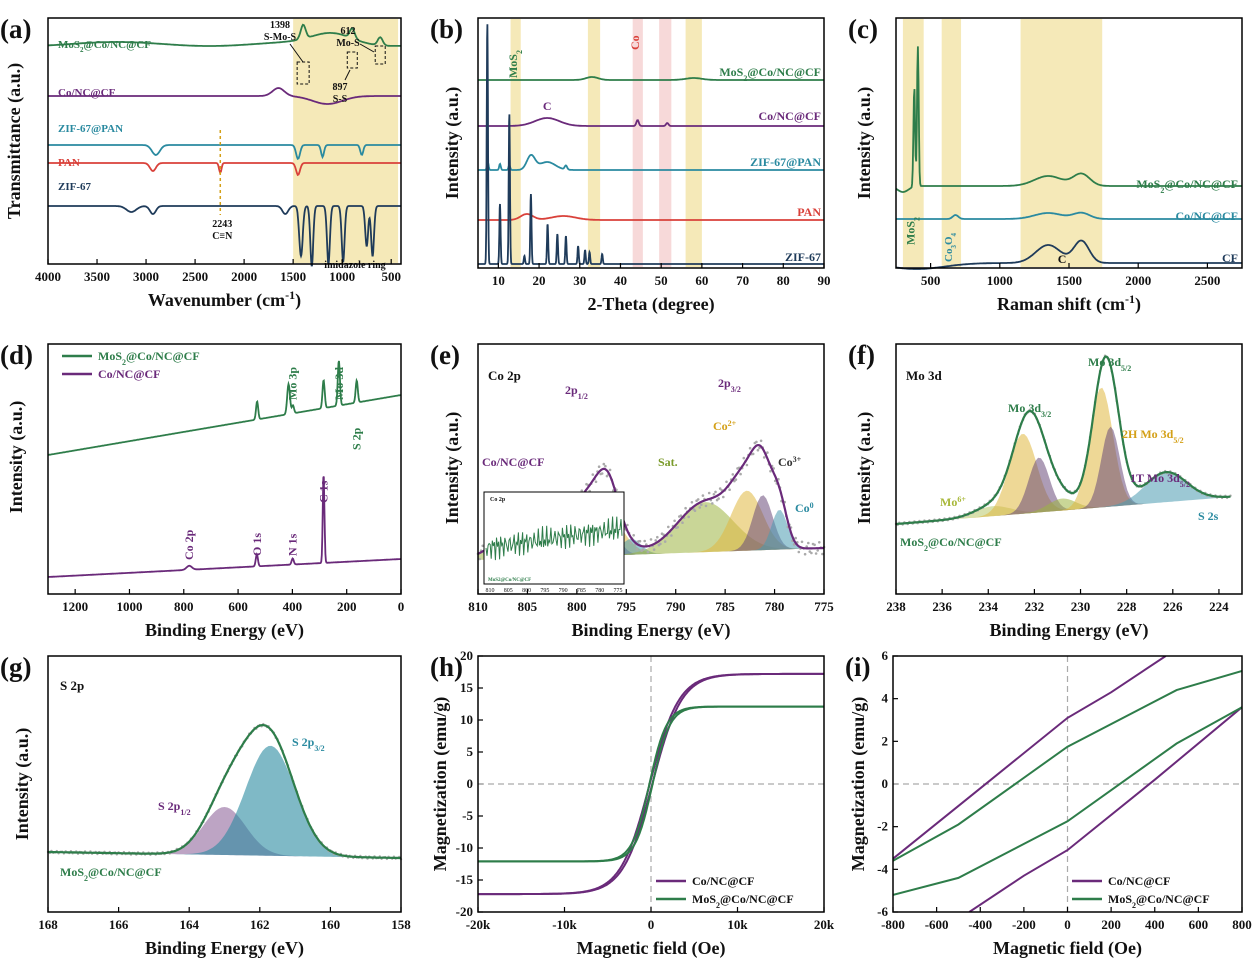  What do you see at coordinates (661, 280) in the screenshot?
I see `x-tick-label: 50` at bounding box center [661, 280].